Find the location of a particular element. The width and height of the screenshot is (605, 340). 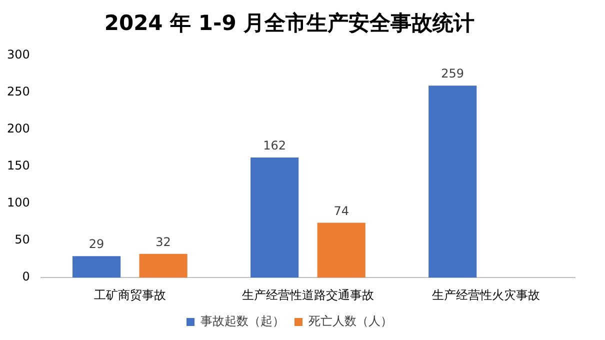

y-tick-label: 250 is located at coordinates (18, 91).